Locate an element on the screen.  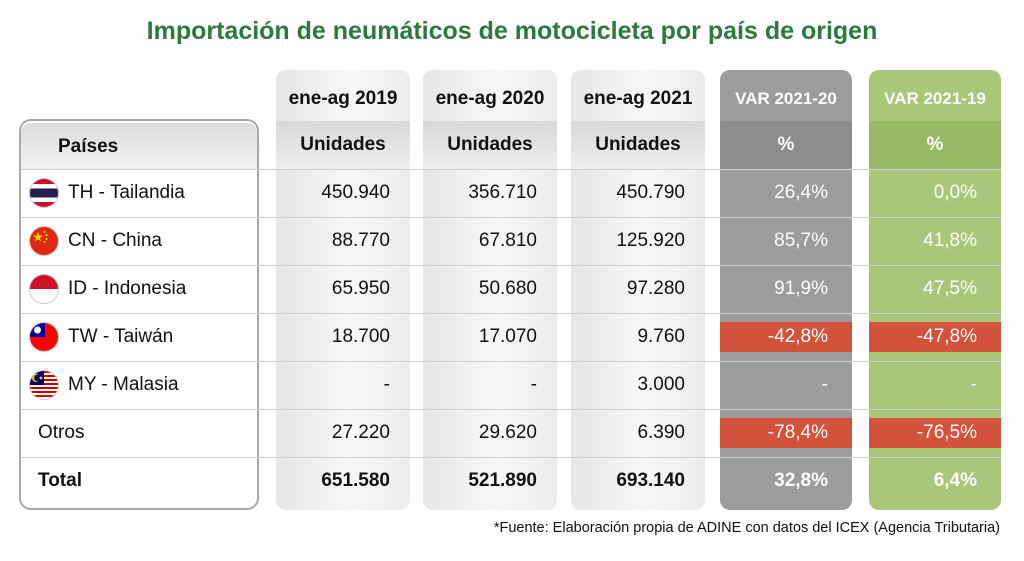
country-name: TH - Tailandia is located at coordinates (126, 192).